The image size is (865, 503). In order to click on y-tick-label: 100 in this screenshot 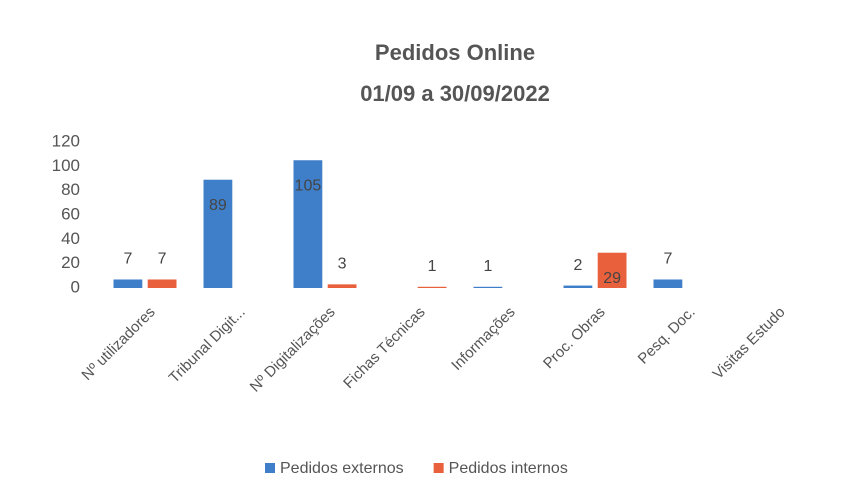, I will do `click(66, 165)`.